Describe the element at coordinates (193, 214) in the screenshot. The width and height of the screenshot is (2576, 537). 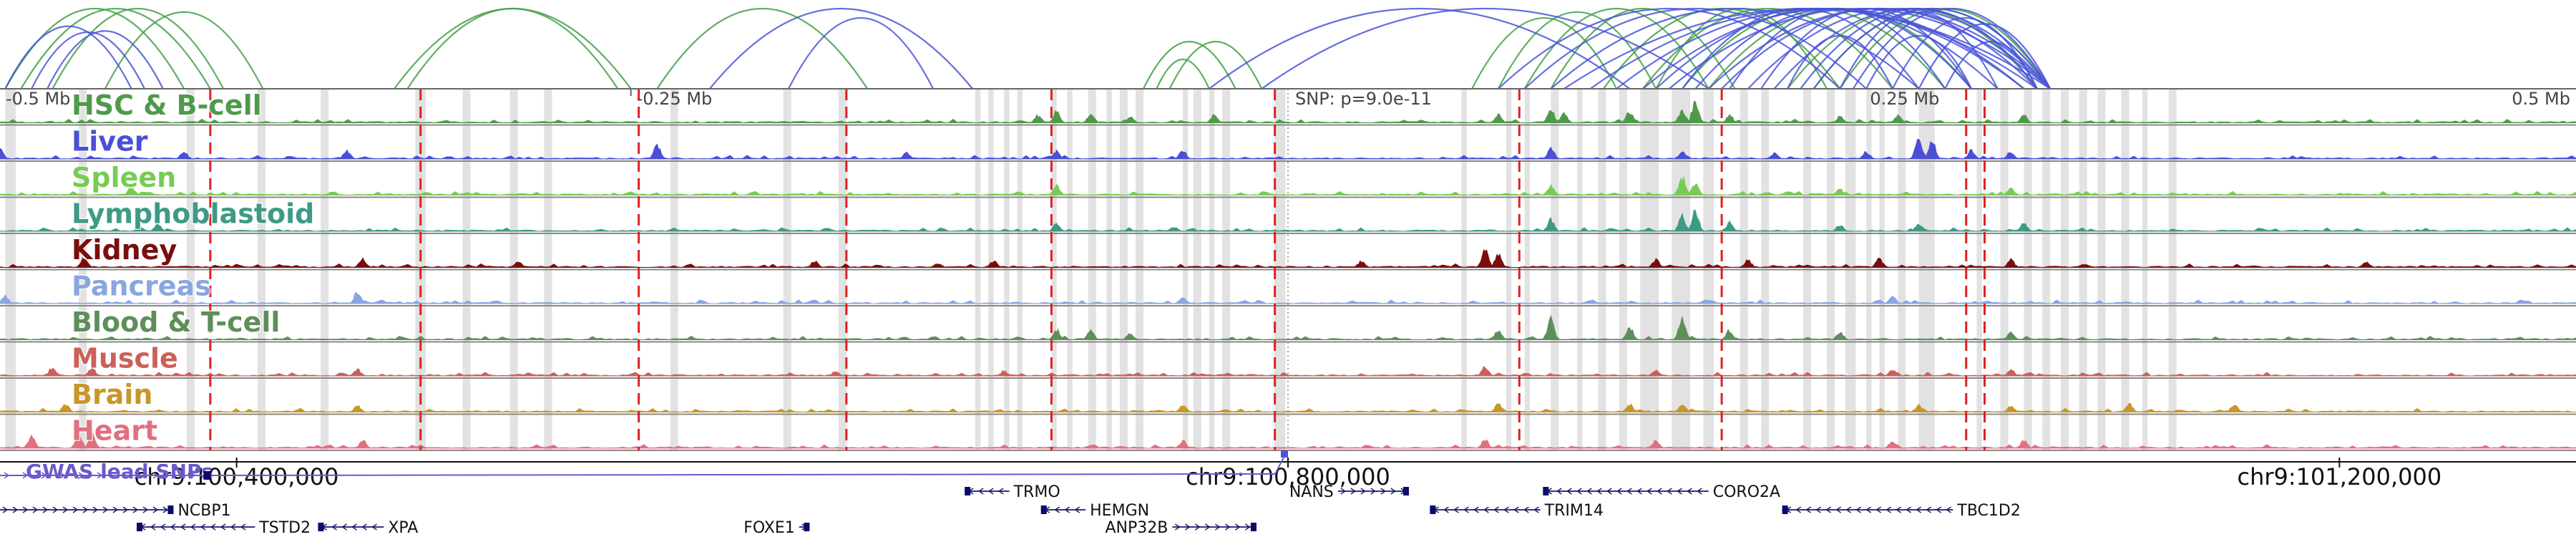
I see `track-label: Lymphoblastoid` at that location.